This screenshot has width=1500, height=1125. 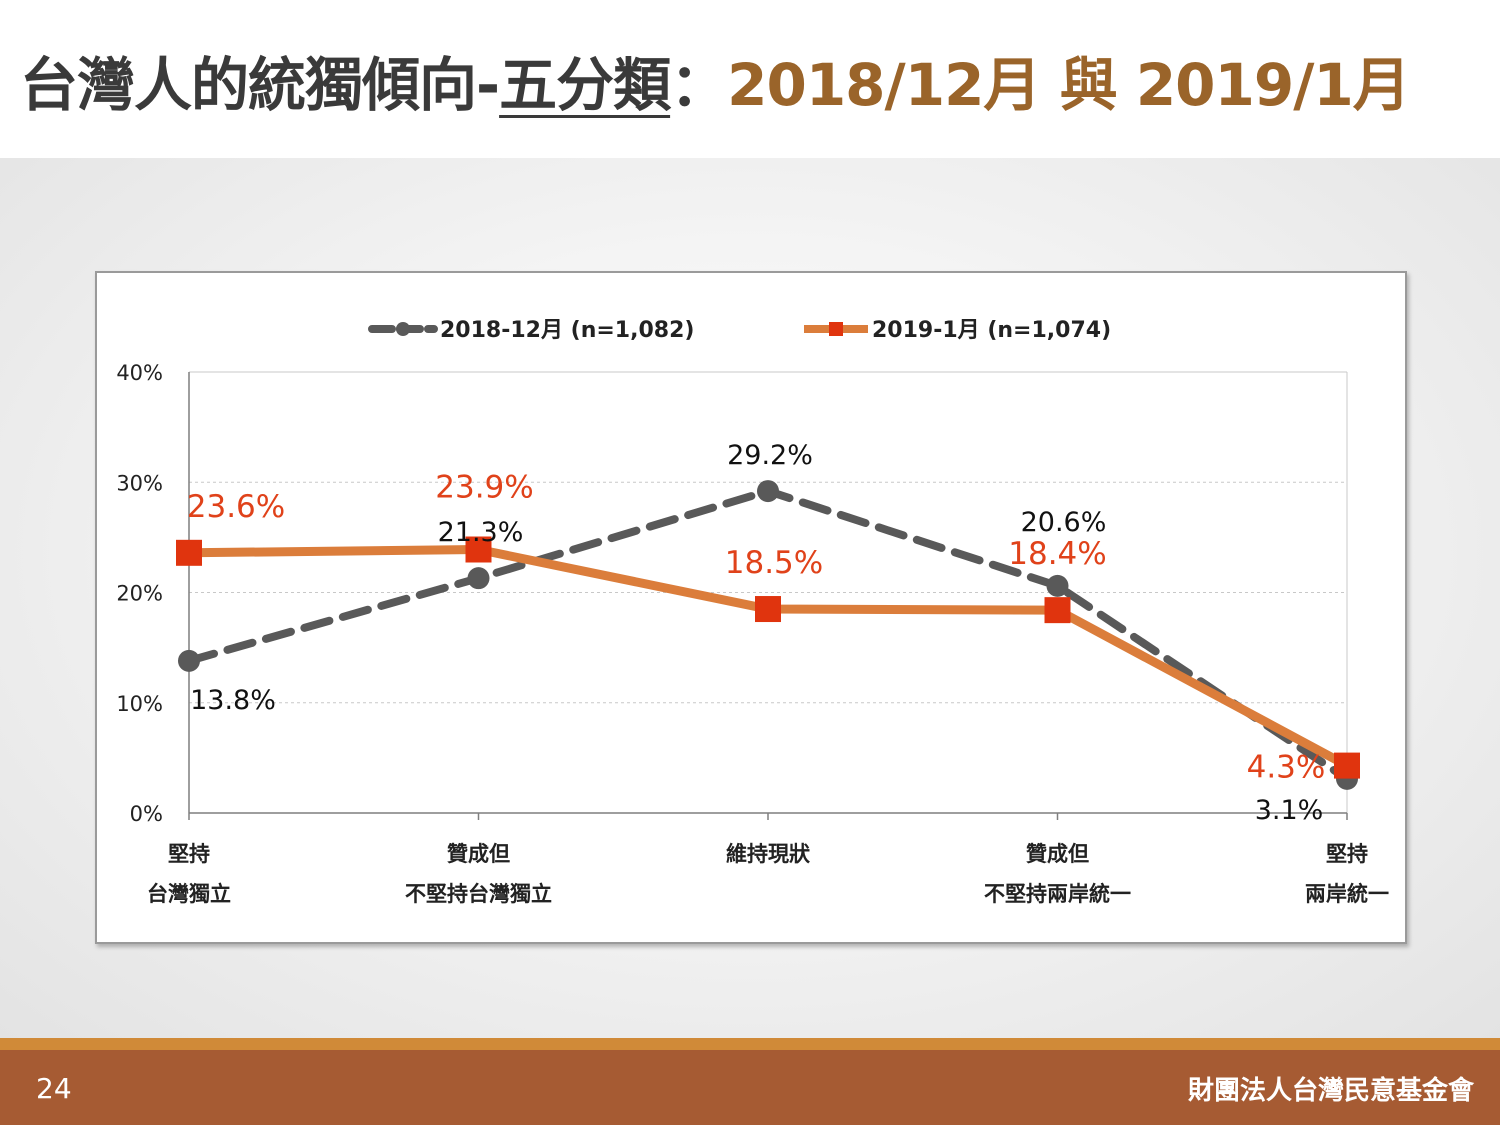 I want to click on title-bar: 台灣人的統獨傾向-五分類：2018/12月 與 2019/1月, so click(x=750, y=79).